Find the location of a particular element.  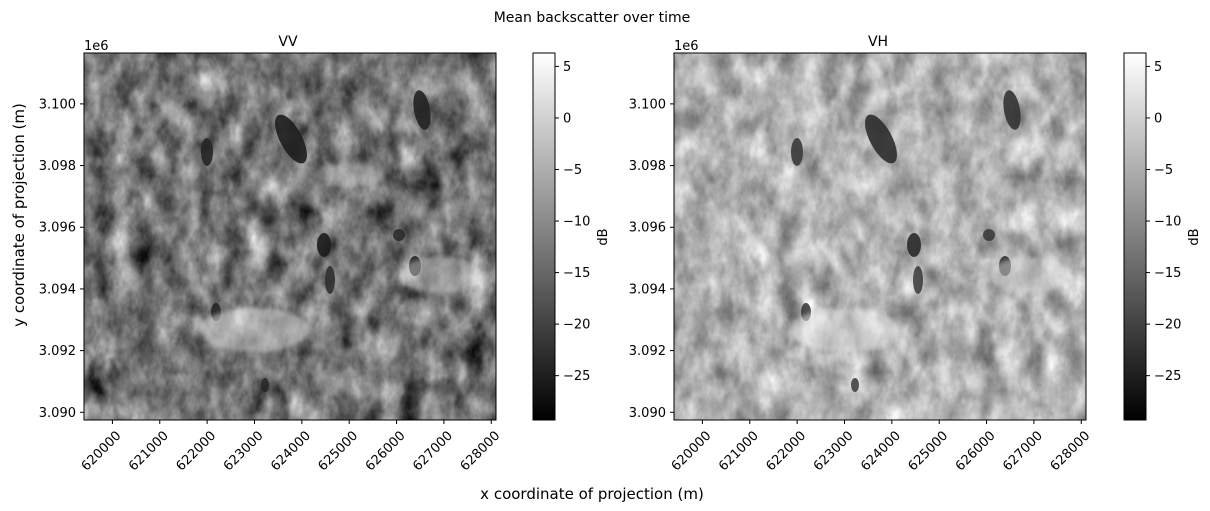

vv-colorbar-tick-label: 5 is located at coordinates (567, 67).